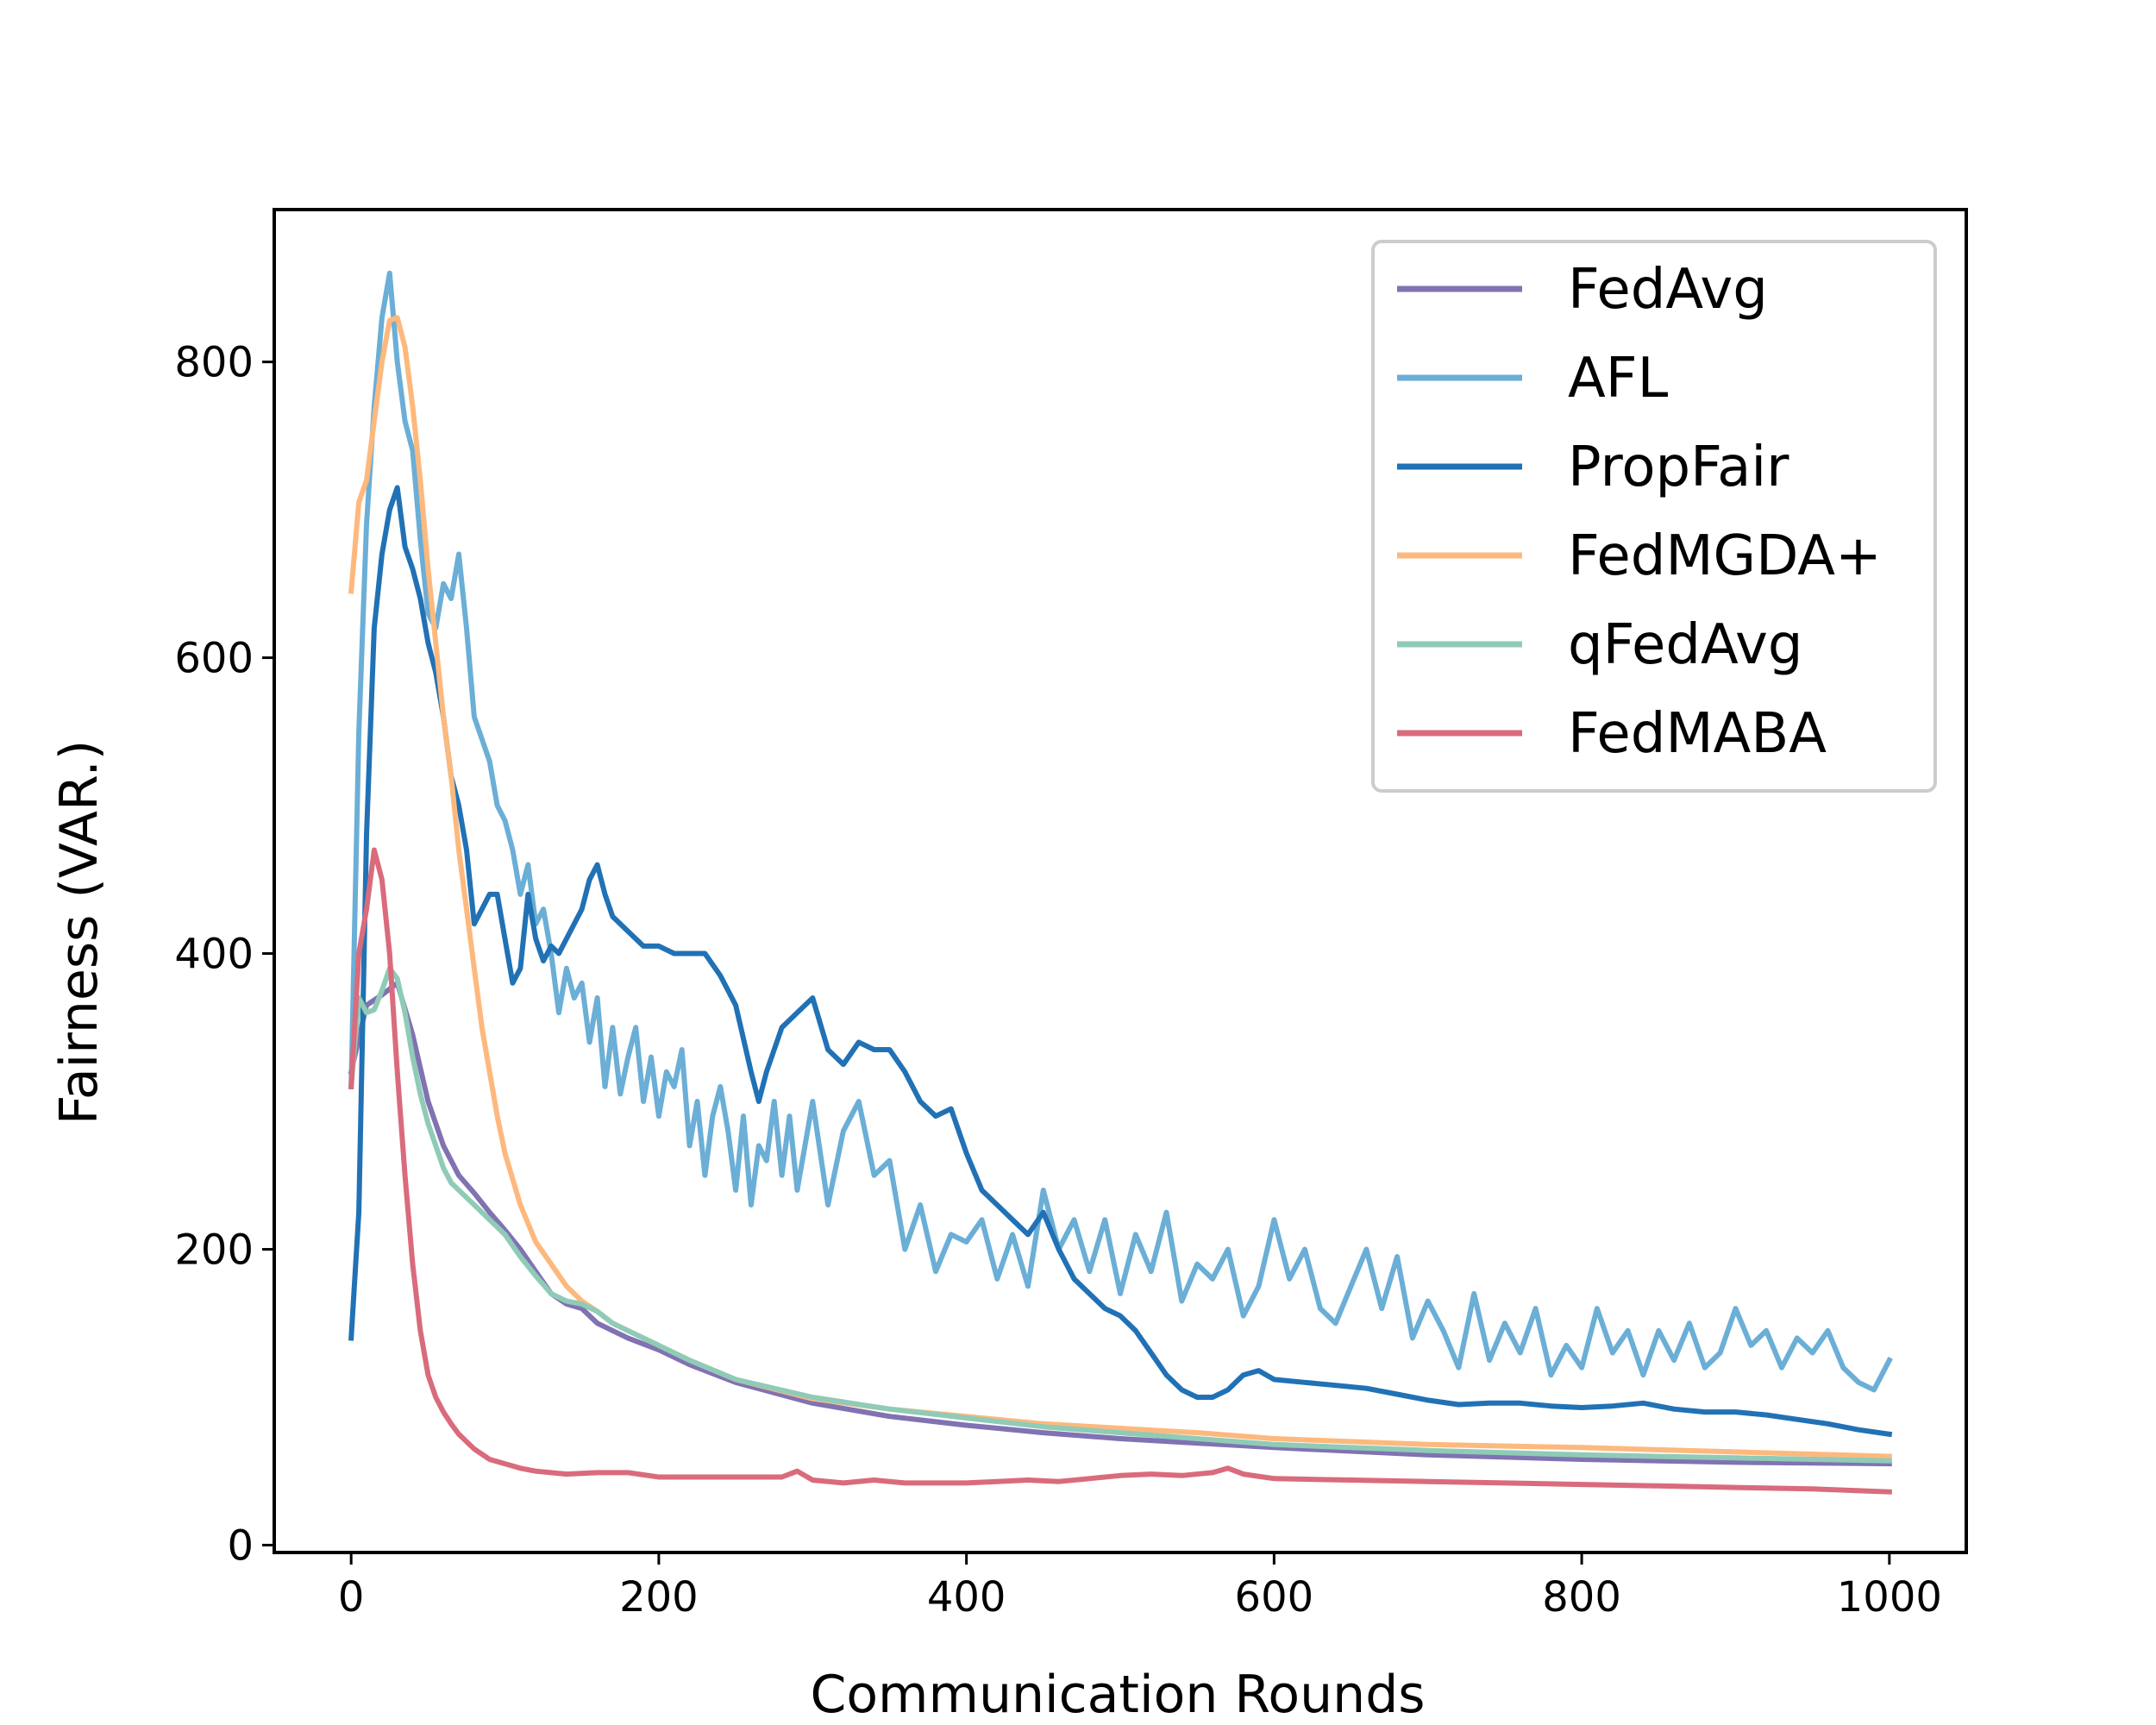  Describe the element at coordinates (1654, 517) in the screenshot. I see `legend: FedAvg AFL PropFair FedMGDA+ qFedAvg FedMABA` at that location.